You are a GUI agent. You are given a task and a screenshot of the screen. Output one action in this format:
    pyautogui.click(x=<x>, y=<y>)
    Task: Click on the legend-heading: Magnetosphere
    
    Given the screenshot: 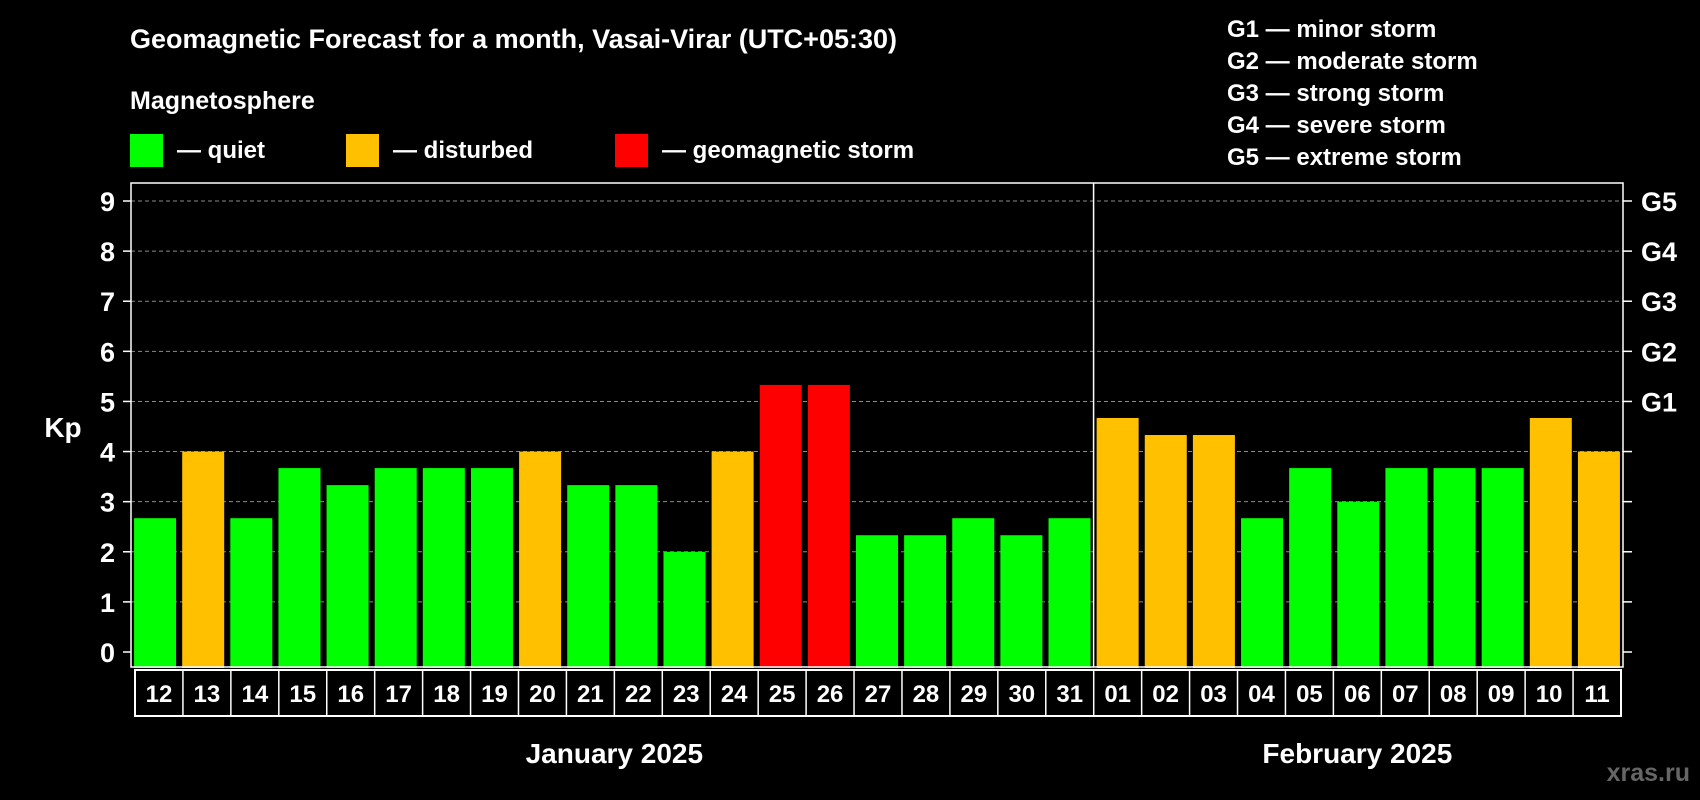 What is the action you would take?
    pyautogui.click(x=222, y=101)
    